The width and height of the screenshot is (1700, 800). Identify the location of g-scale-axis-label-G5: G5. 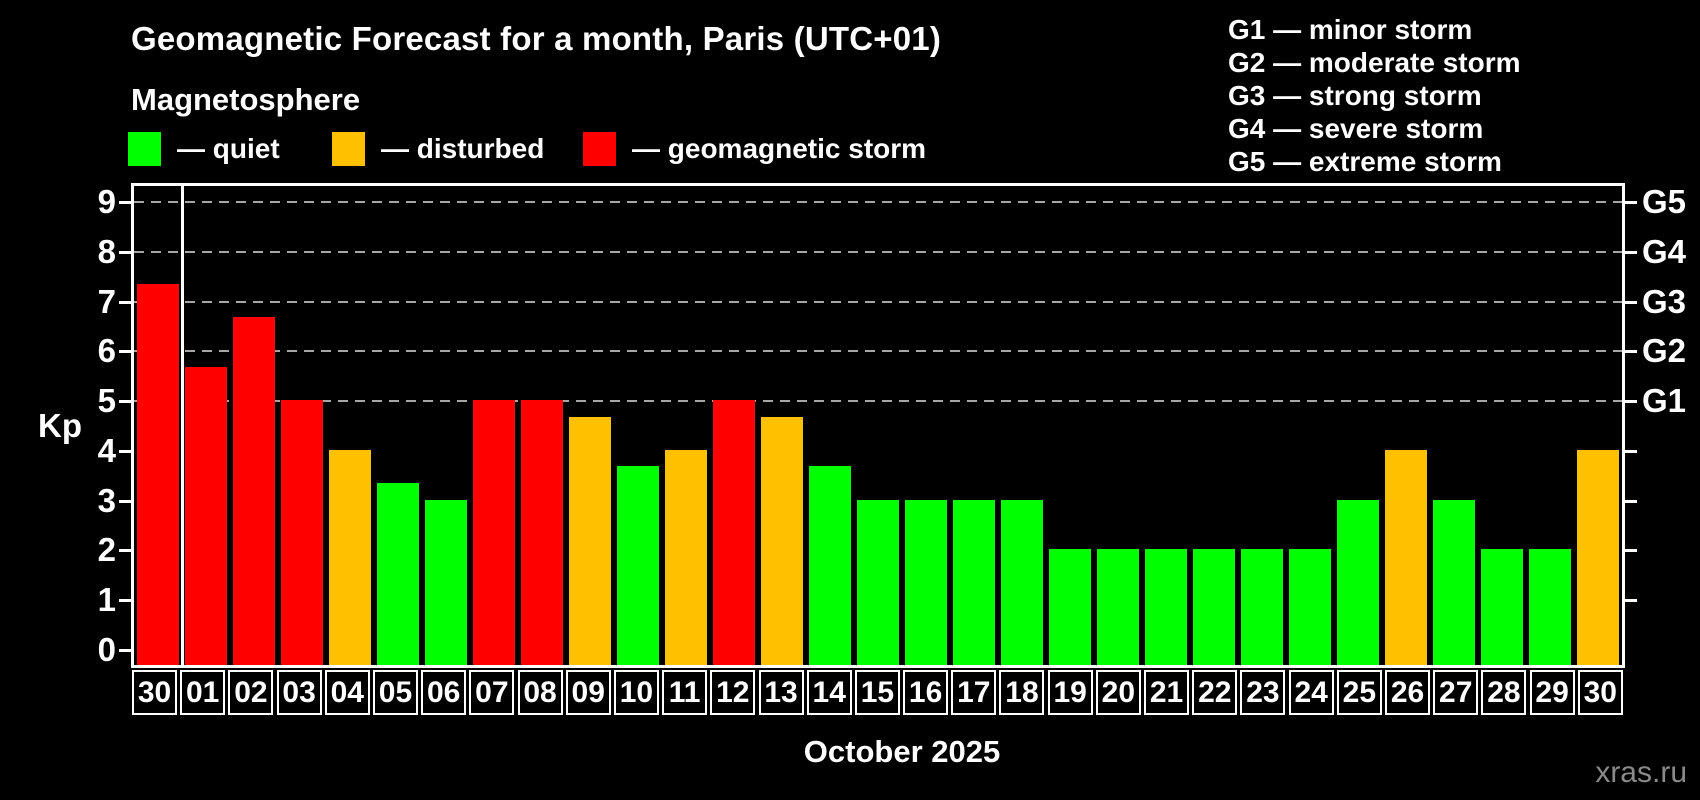
(1664, 201).